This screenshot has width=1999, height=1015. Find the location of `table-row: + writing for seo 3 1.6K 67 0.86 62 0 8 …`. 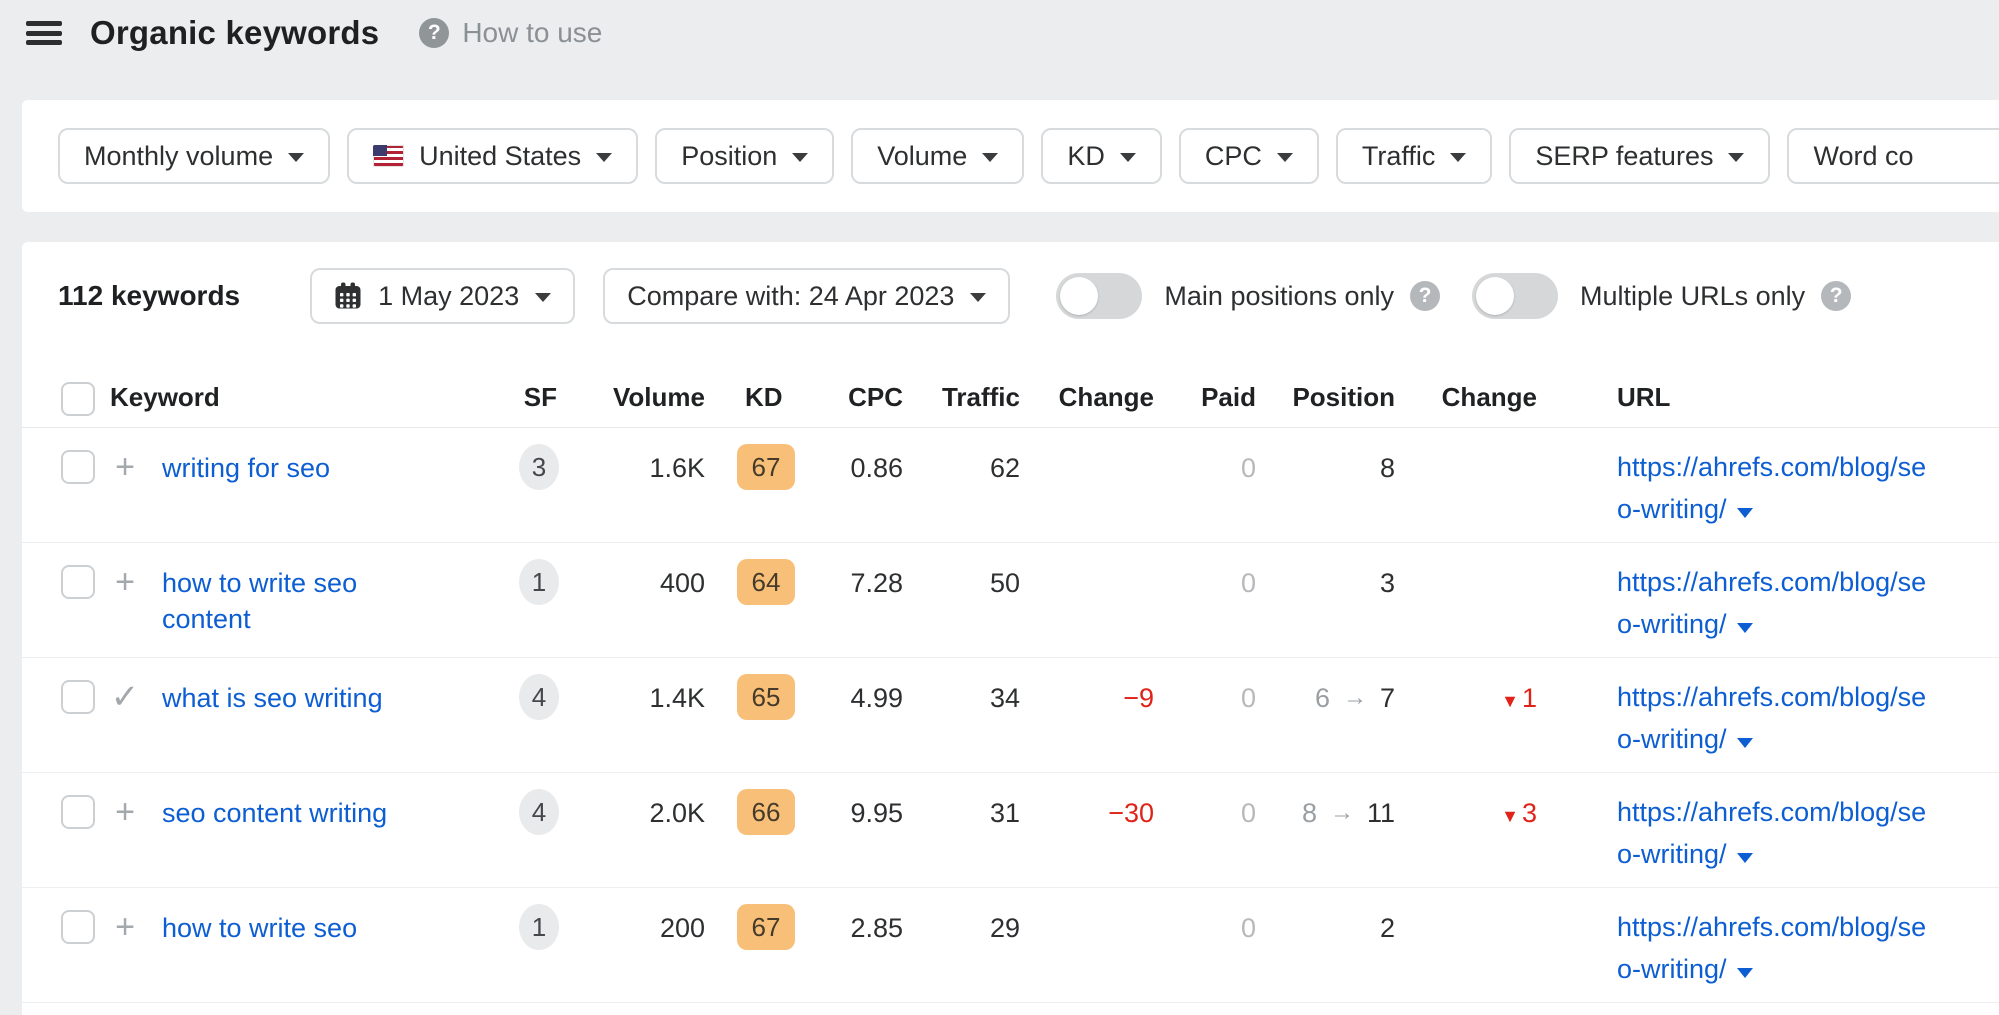

table-row: + writing for seo 3 1.6K 67 0.86 62 0 8 … is located at coordinates (1010, 485).